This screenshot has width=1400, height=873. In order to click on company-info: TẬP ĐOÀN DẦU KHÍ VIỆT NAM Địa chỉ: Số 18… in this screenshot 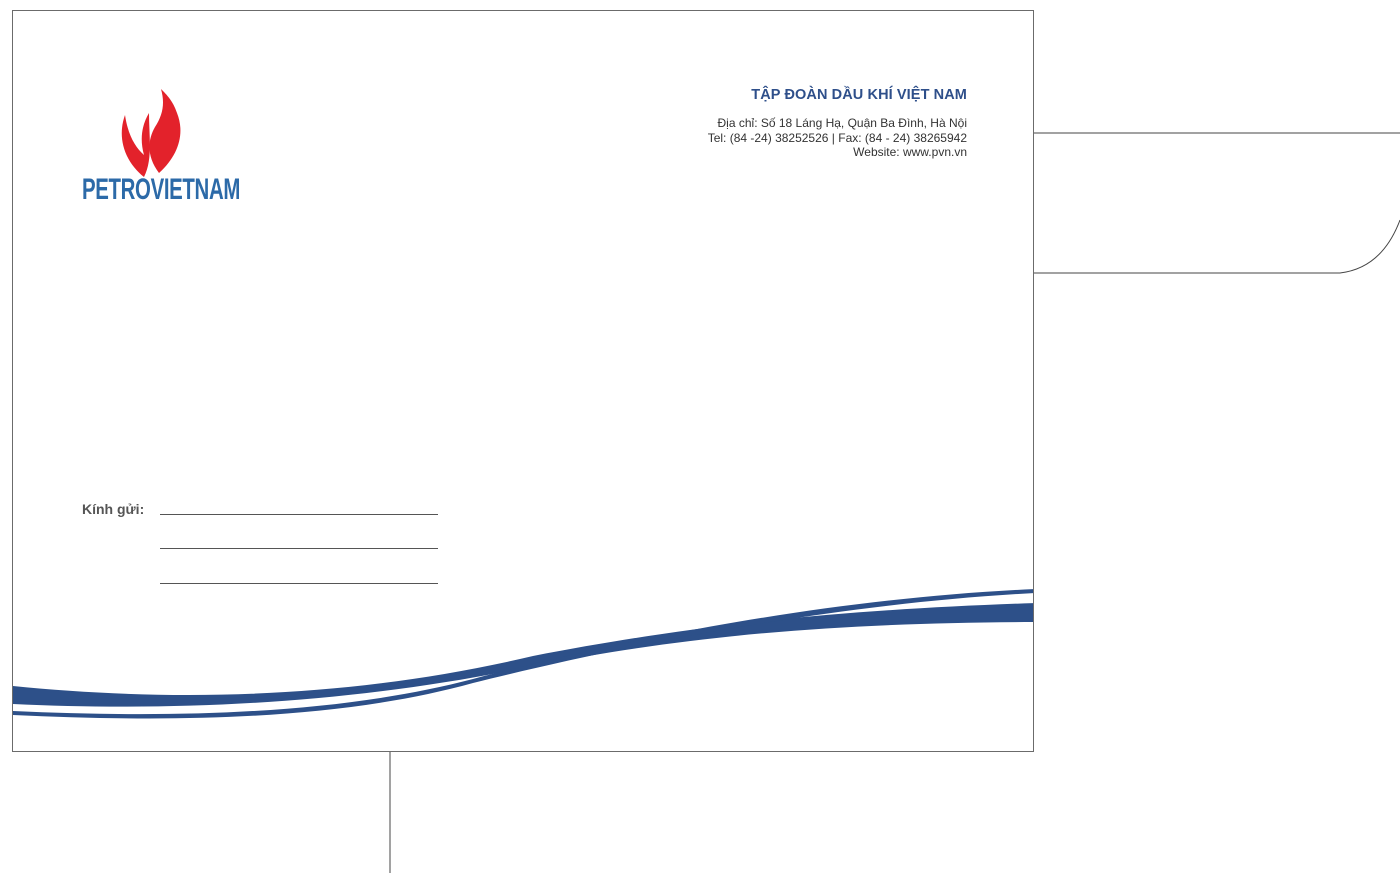, I will do `click(837, 123)`.